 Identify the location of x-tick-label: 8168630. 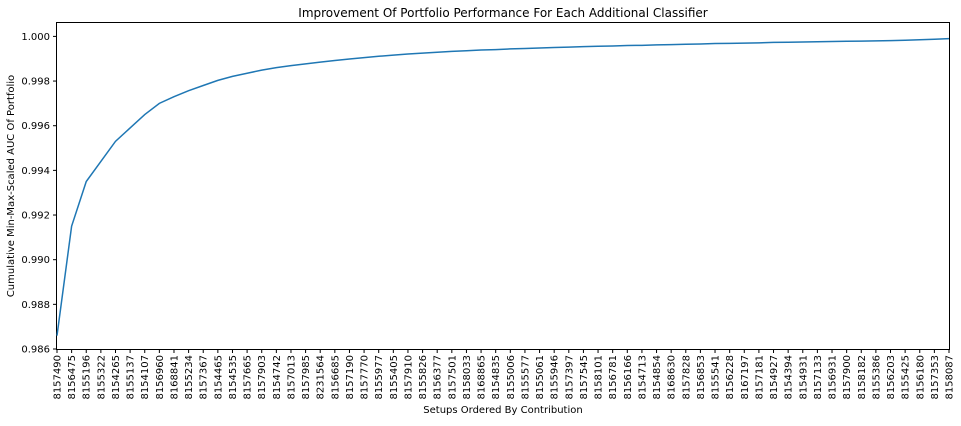
(672, 377).